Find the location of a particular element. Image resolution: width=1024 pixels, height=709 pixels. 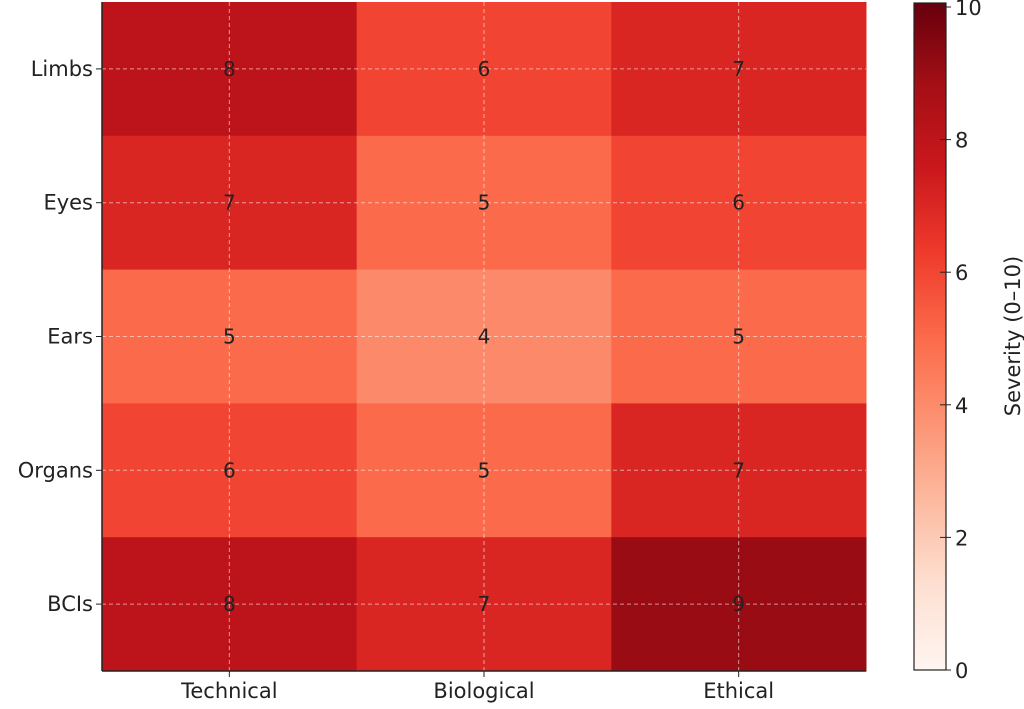

y-tick-label: Limbs is located at coordinates (62, 69).